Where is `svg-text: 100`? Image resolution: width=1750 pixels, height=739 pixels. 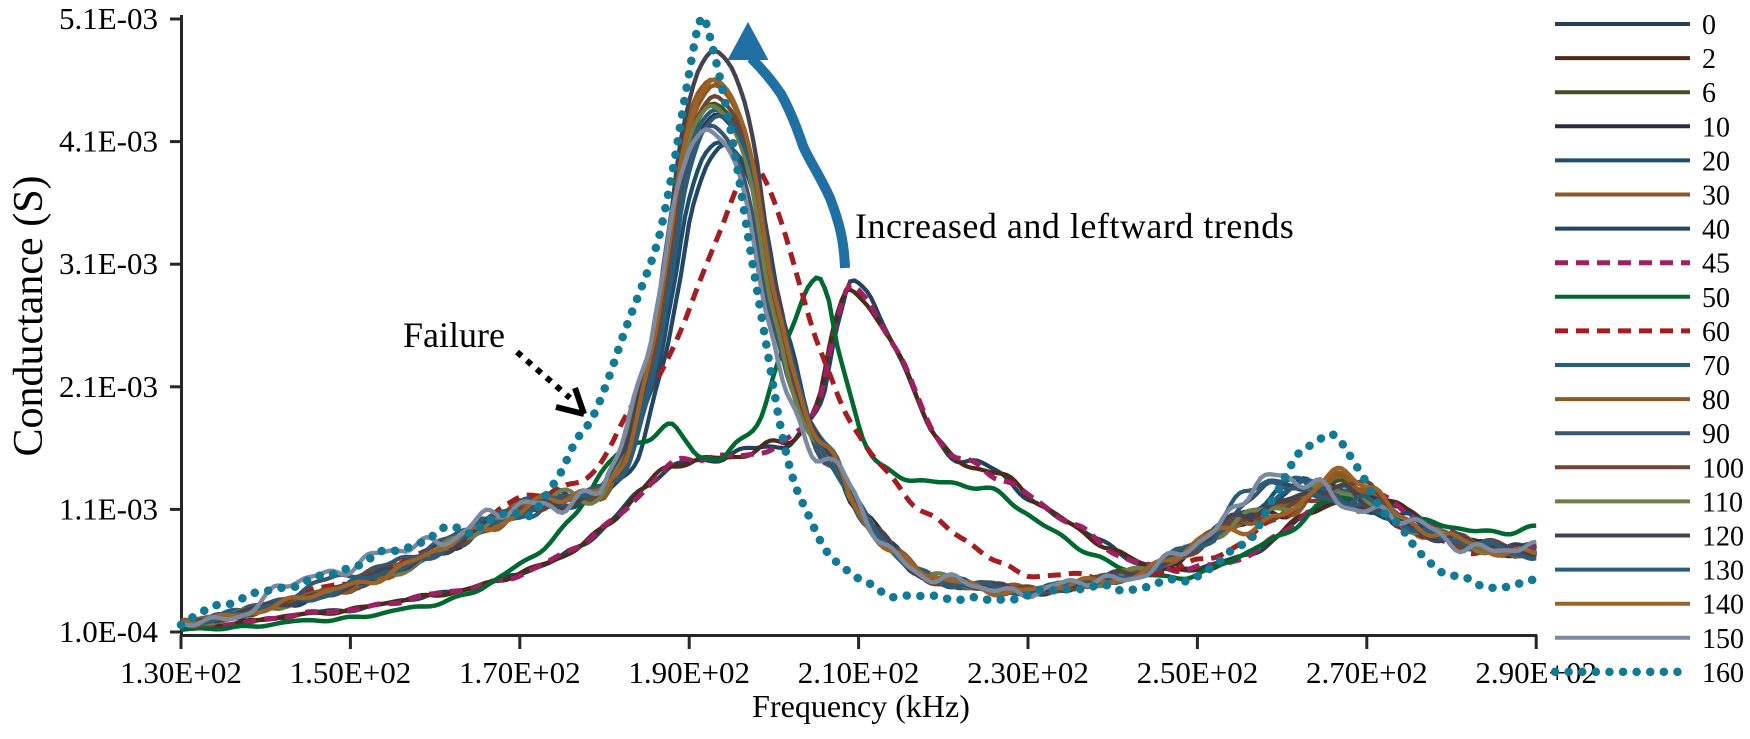 svg-text: 100 is located at coordinates (1723, 468).